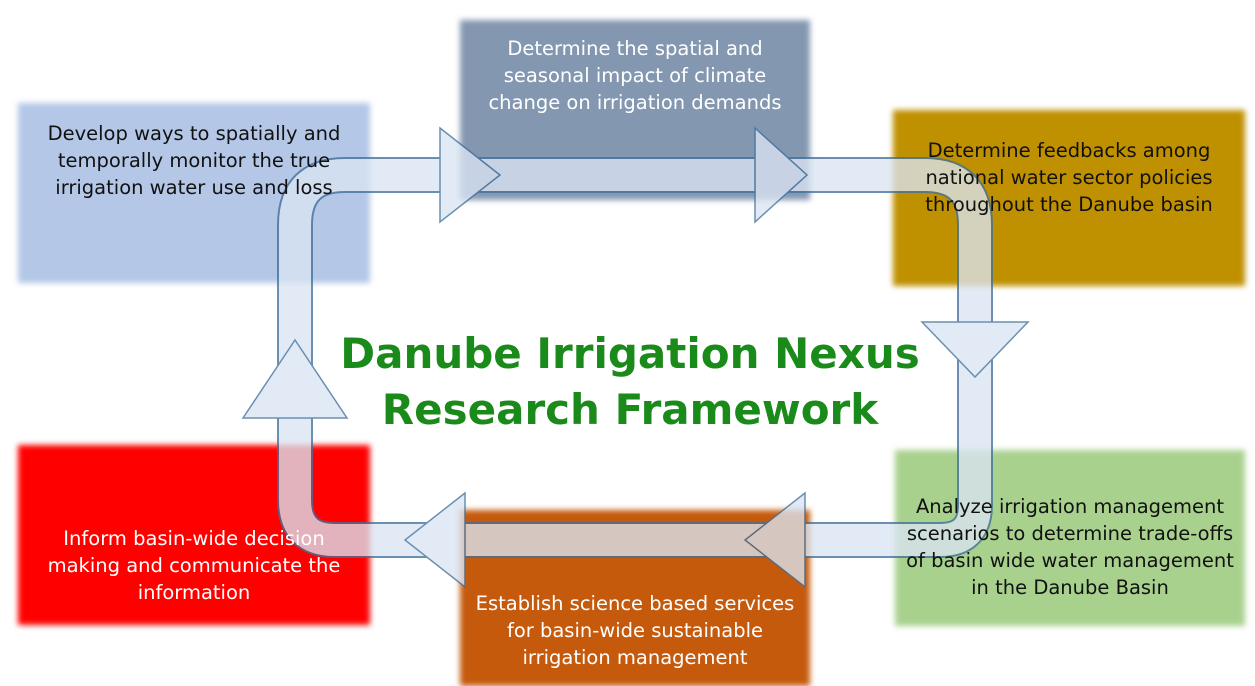  What do you see at coordinates (1068, 204) in the screenshot?
I see `node-label: throughout the Danube basin` at bounding box center [1068, 204].